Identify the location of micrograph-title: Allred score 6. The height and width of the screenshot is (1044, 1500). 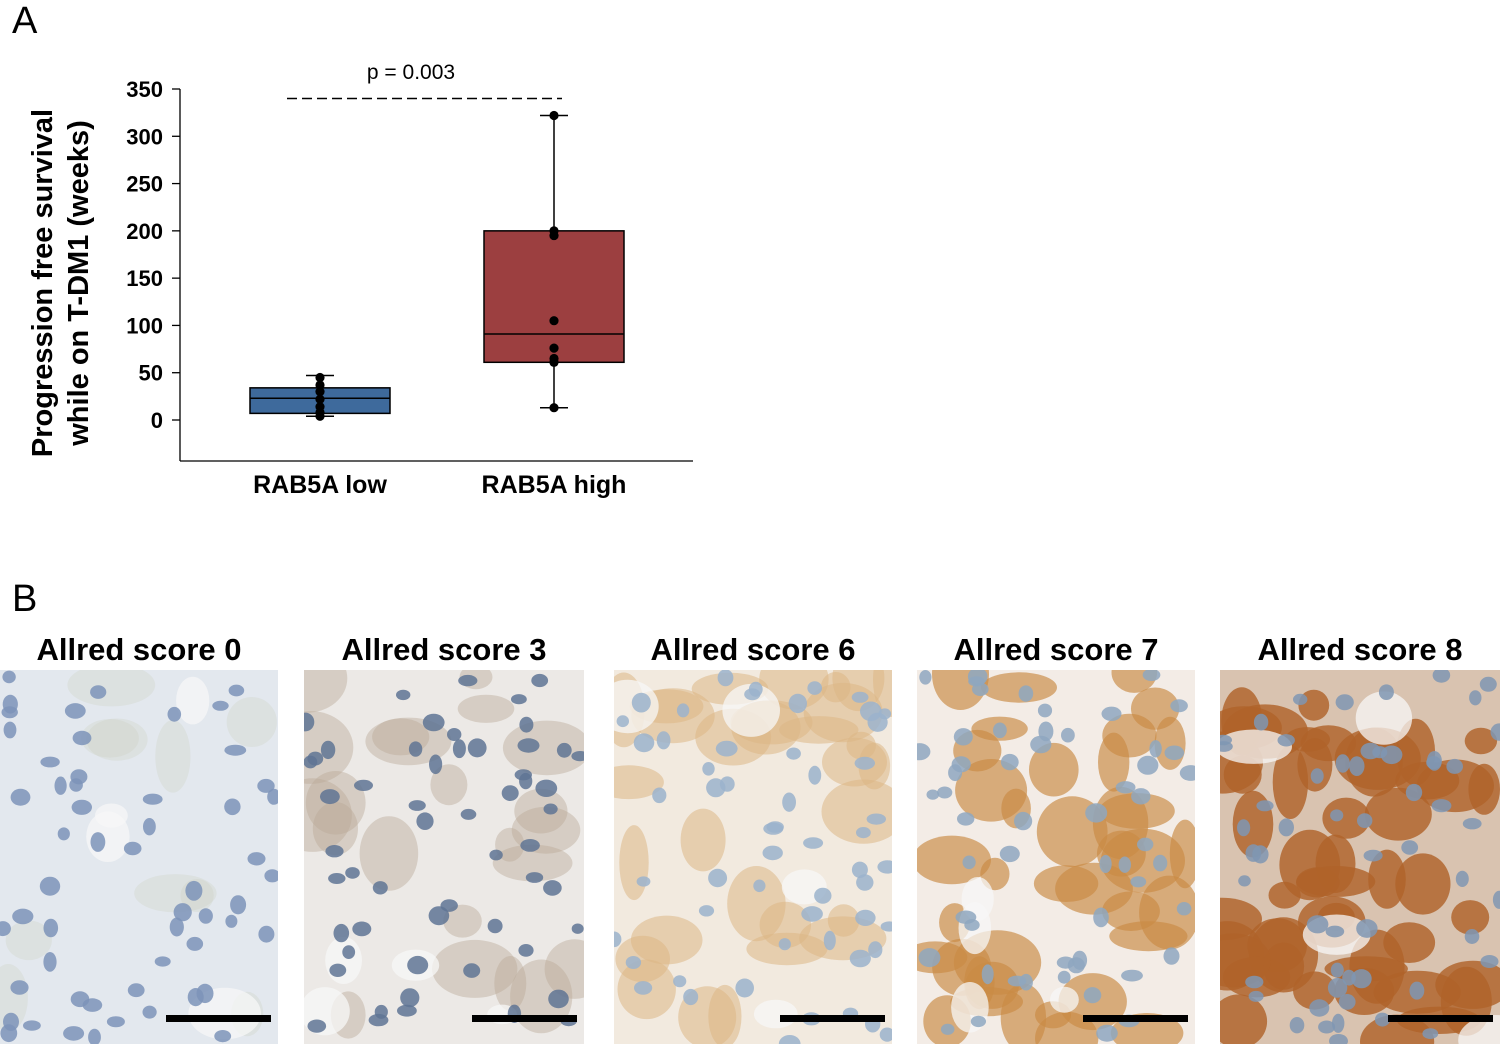
(753, 649).